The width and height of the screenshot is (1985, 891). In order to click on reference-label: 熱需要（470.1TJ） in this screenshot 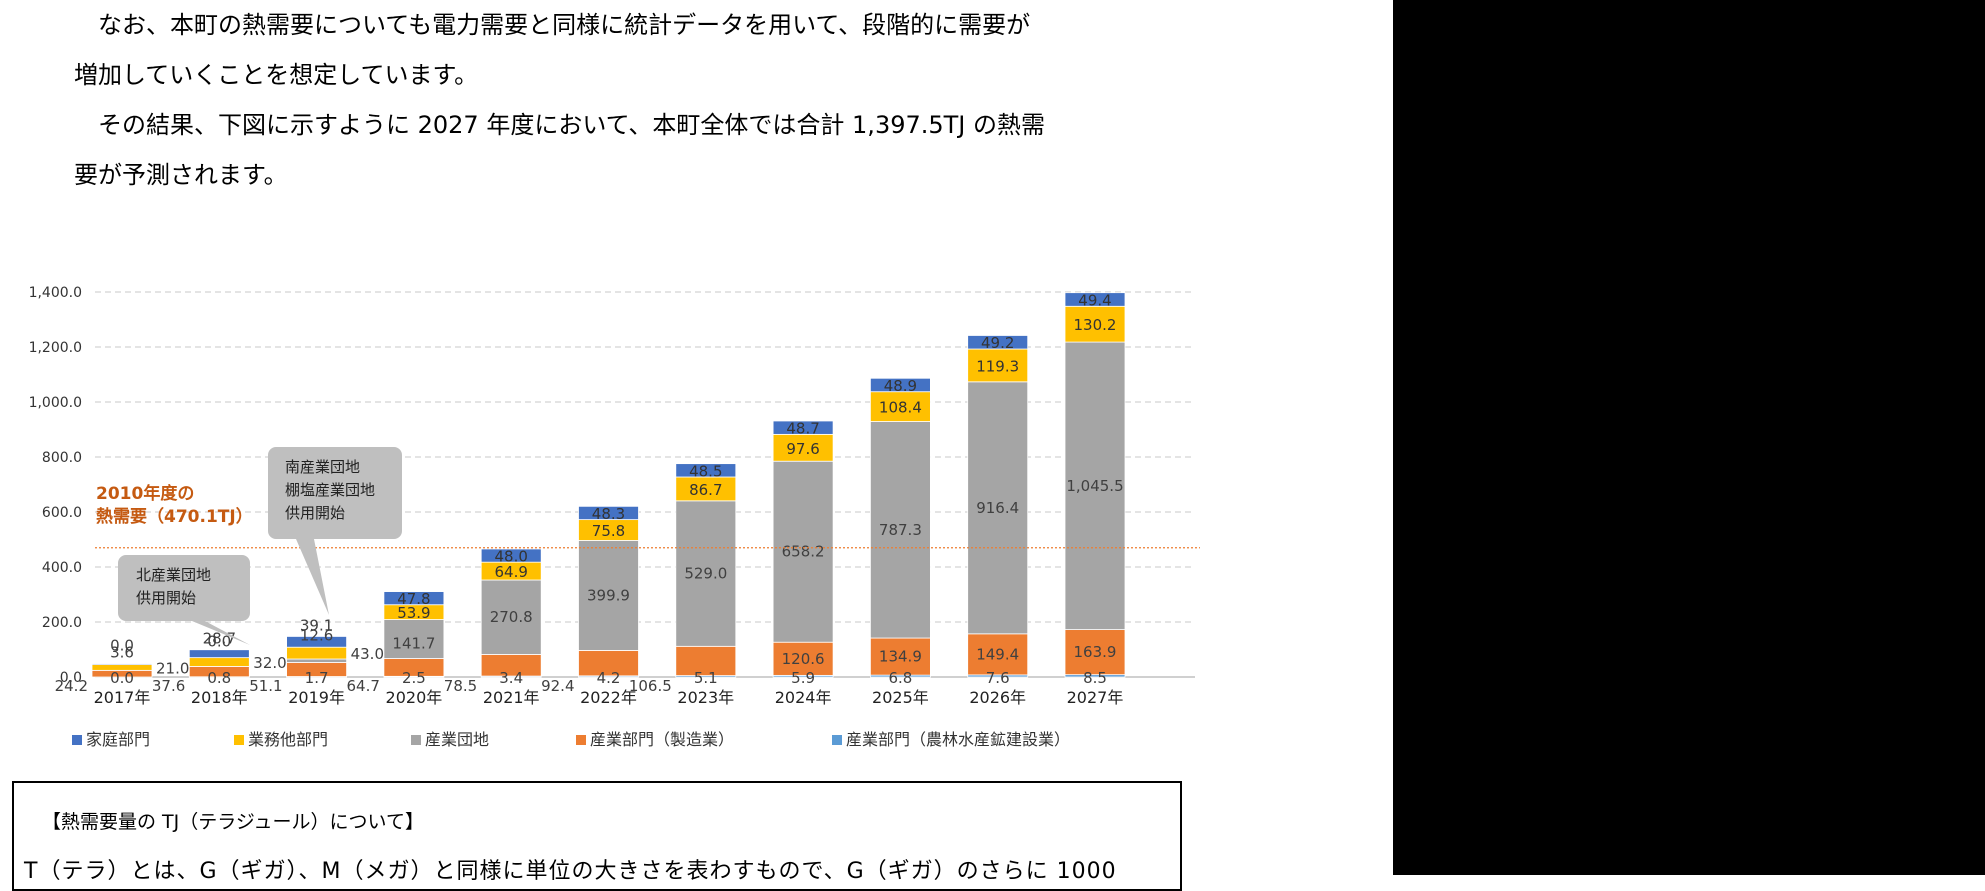, I will do `click(174, 516)`.